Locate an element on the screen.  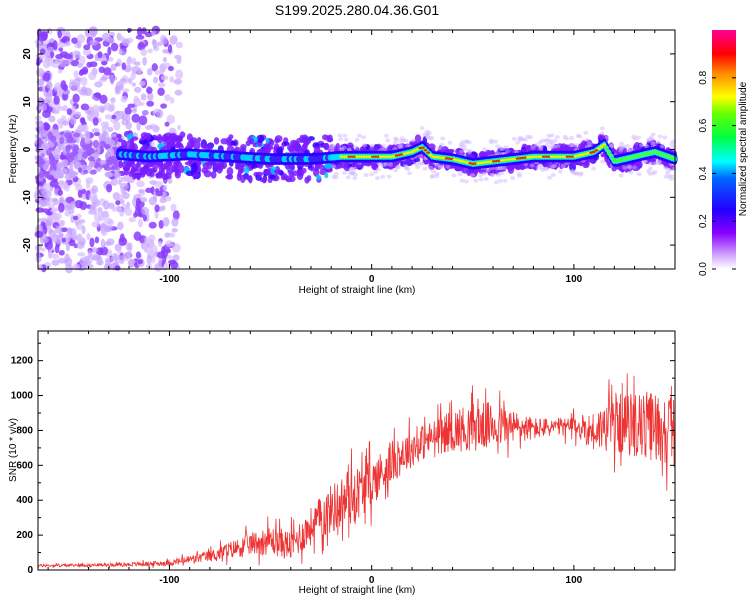
spectrogram-ridge is located at coordinates (396, 154).